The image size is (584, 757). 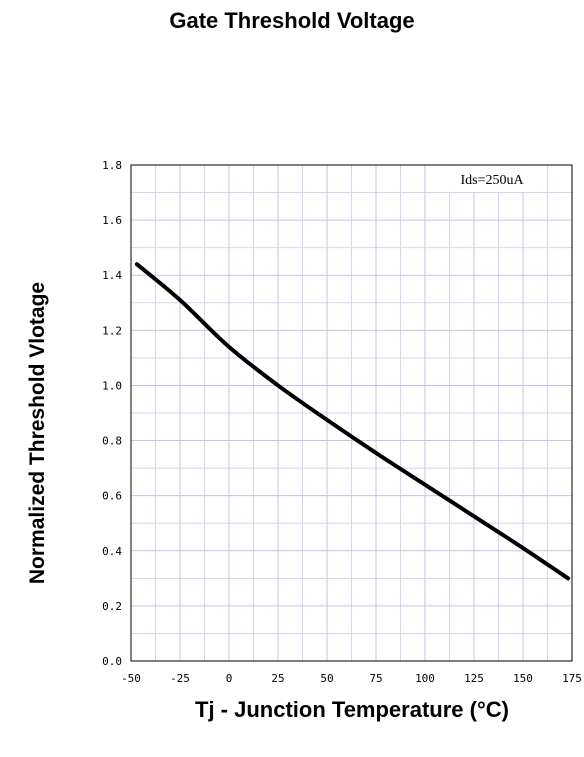 I want to click on x-tick-label: 100, so click(x=425, y=678).